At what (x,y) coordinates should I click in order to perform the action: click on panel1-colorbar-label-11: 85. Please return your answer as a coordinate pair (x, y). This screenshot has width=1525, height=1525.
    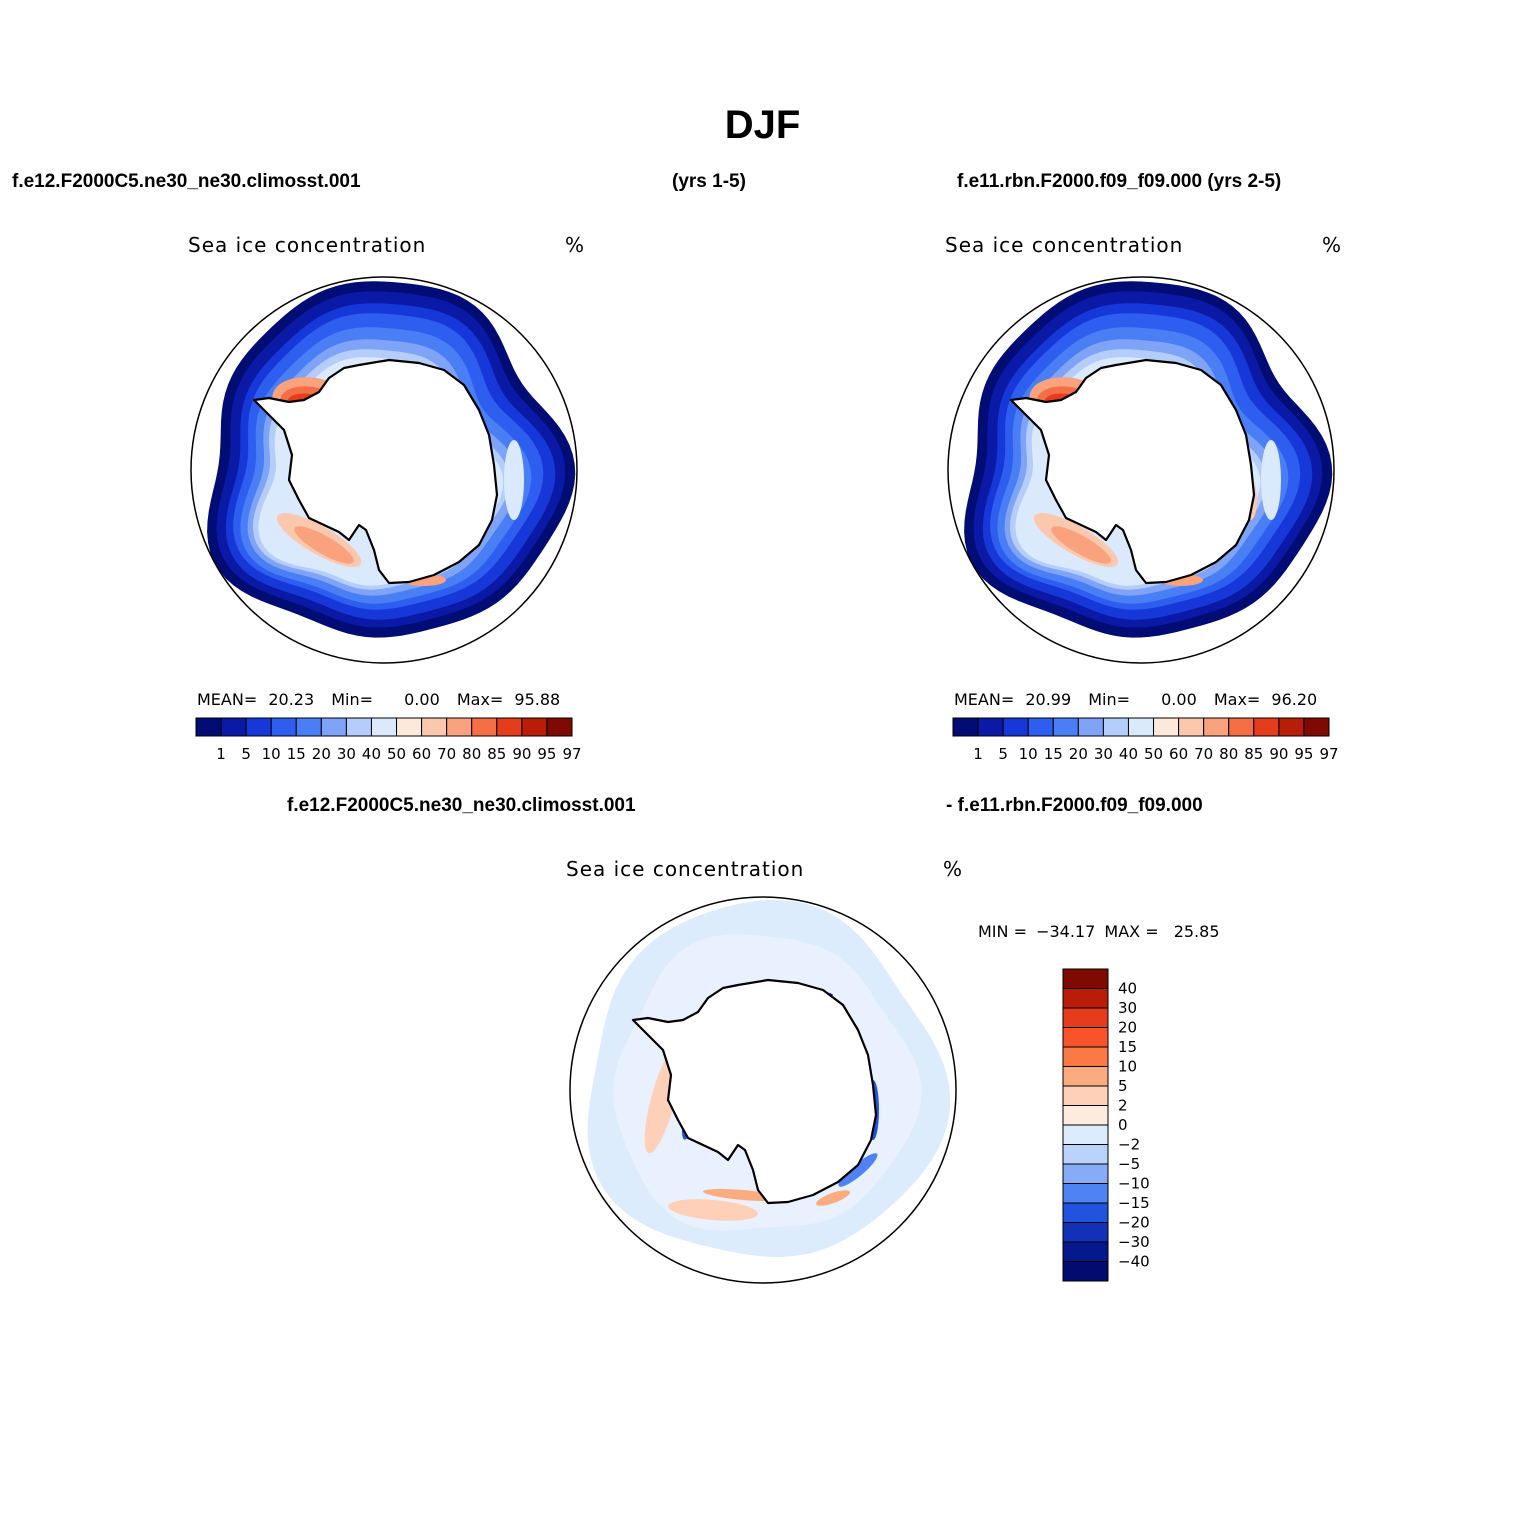
    Looking at the image, I should click on (496, 754).